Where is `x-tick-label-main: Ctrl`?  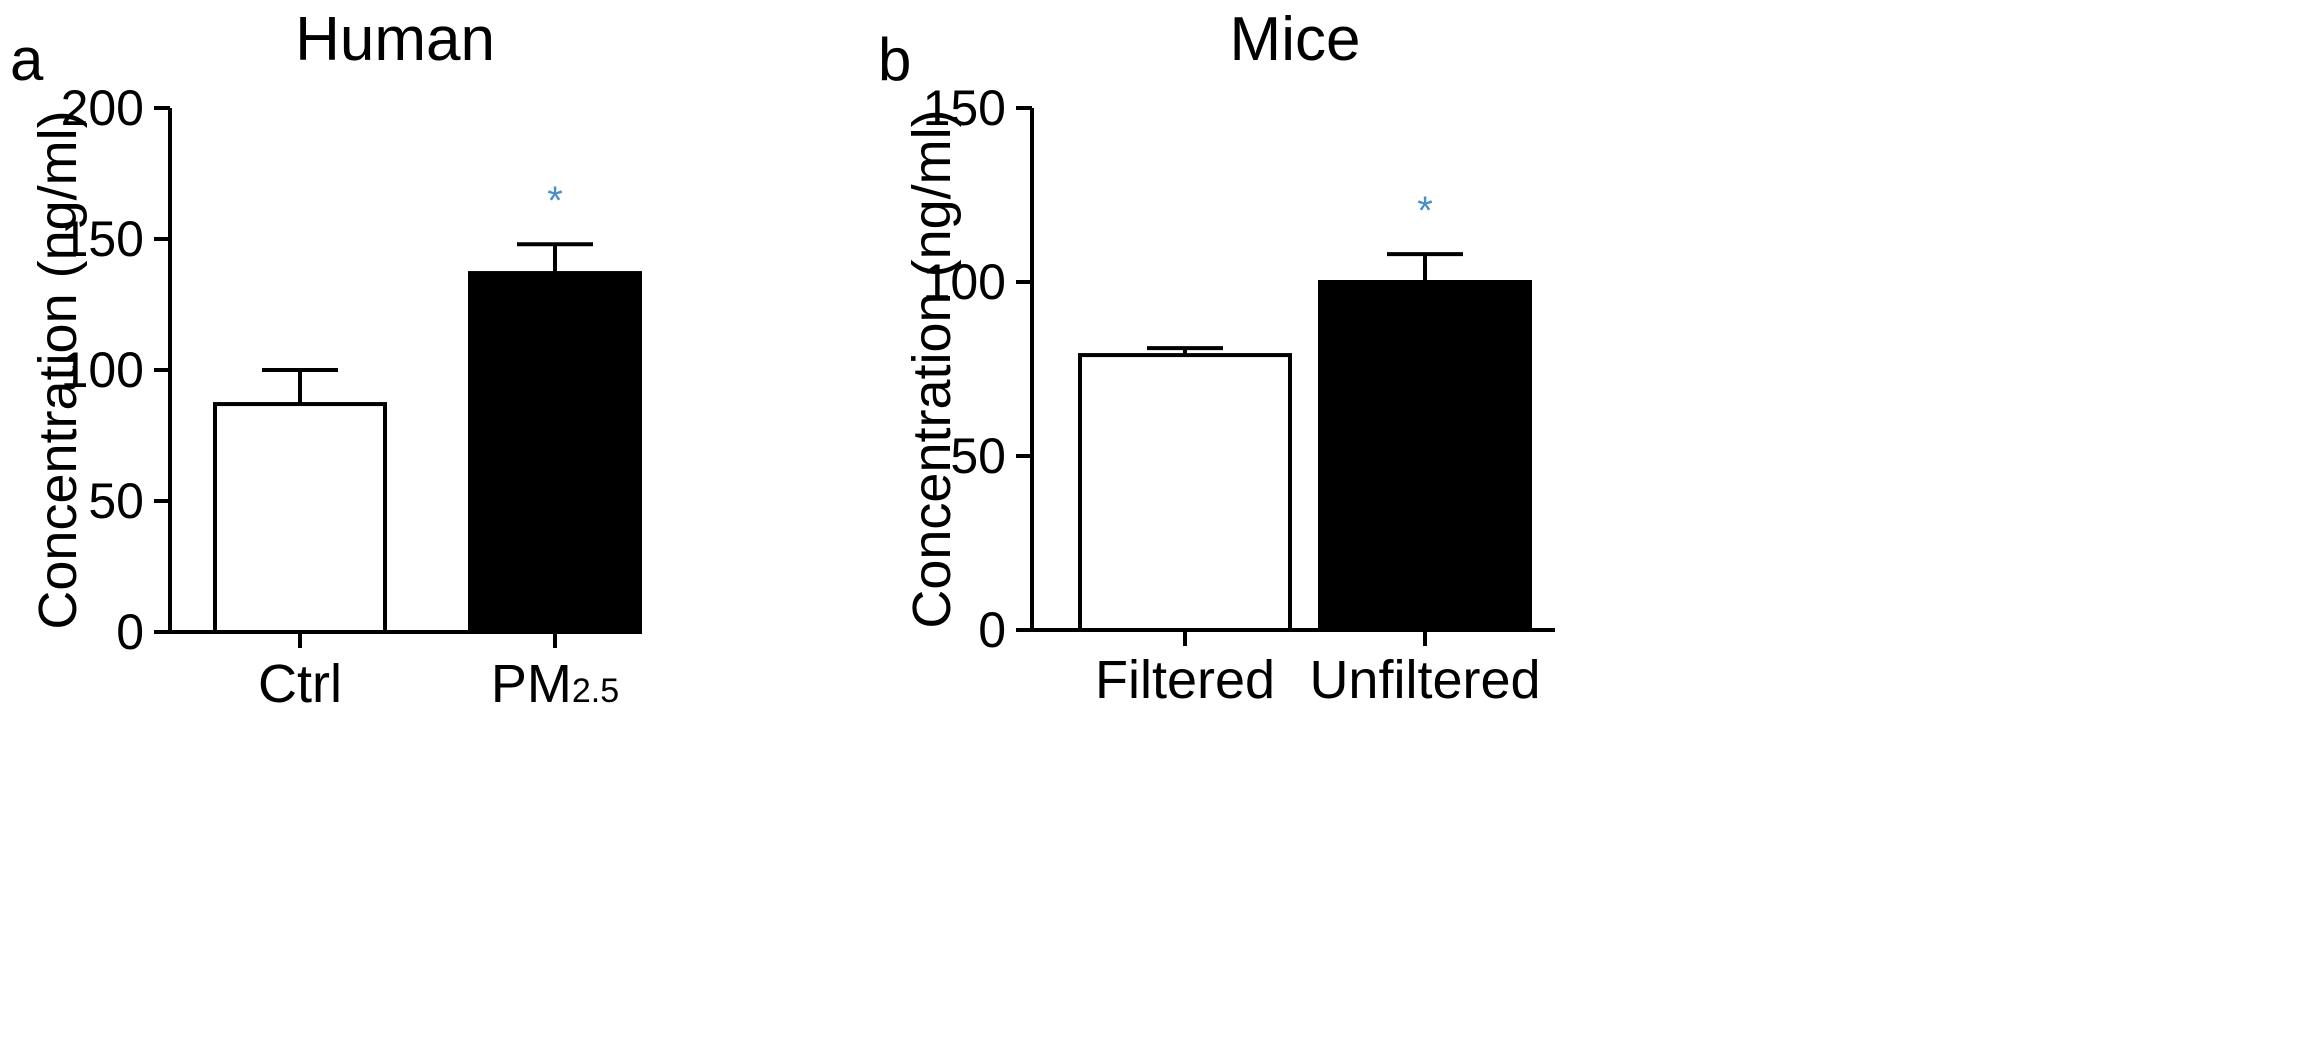 x-tick-label-main: Ctrl is located at coordinates (300, 684).